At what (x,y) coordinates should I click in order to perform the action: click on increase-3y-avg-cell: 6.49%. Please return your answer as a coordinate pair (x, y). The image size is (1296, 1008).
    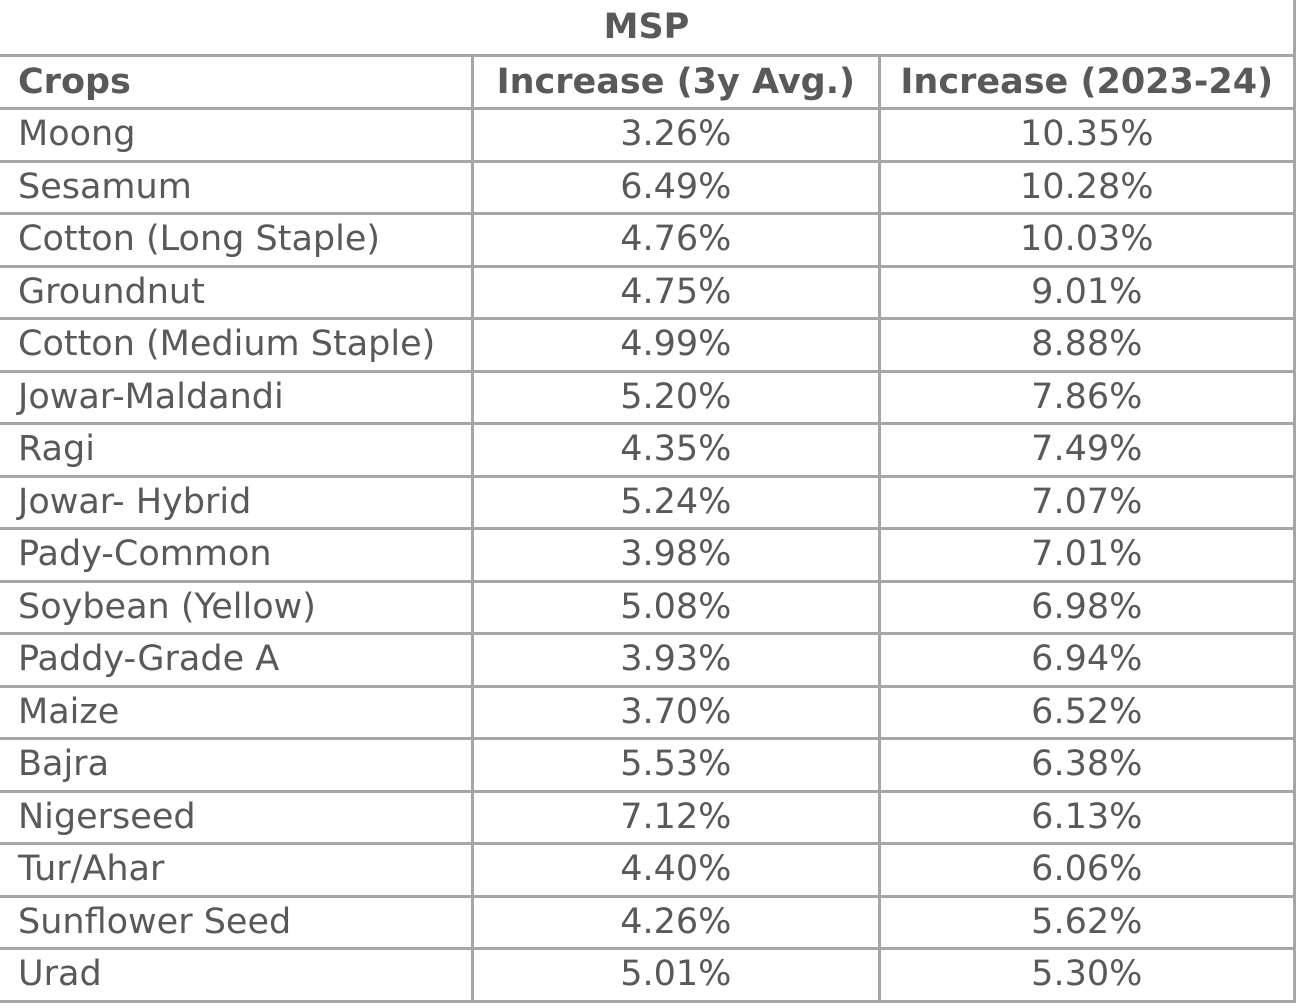
    Looking at the image, I should click on (676, 187).